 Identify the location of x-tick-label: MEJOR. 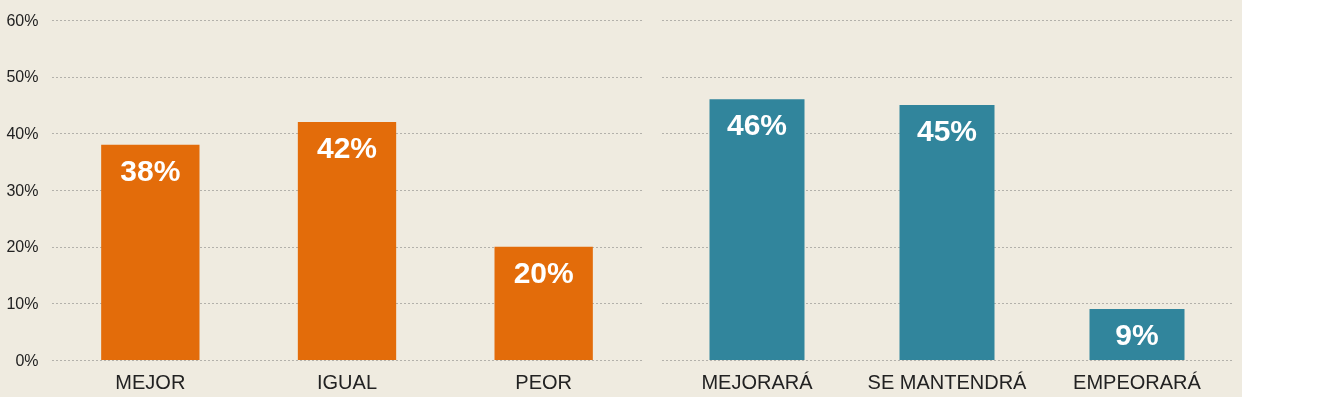
(150, 381).